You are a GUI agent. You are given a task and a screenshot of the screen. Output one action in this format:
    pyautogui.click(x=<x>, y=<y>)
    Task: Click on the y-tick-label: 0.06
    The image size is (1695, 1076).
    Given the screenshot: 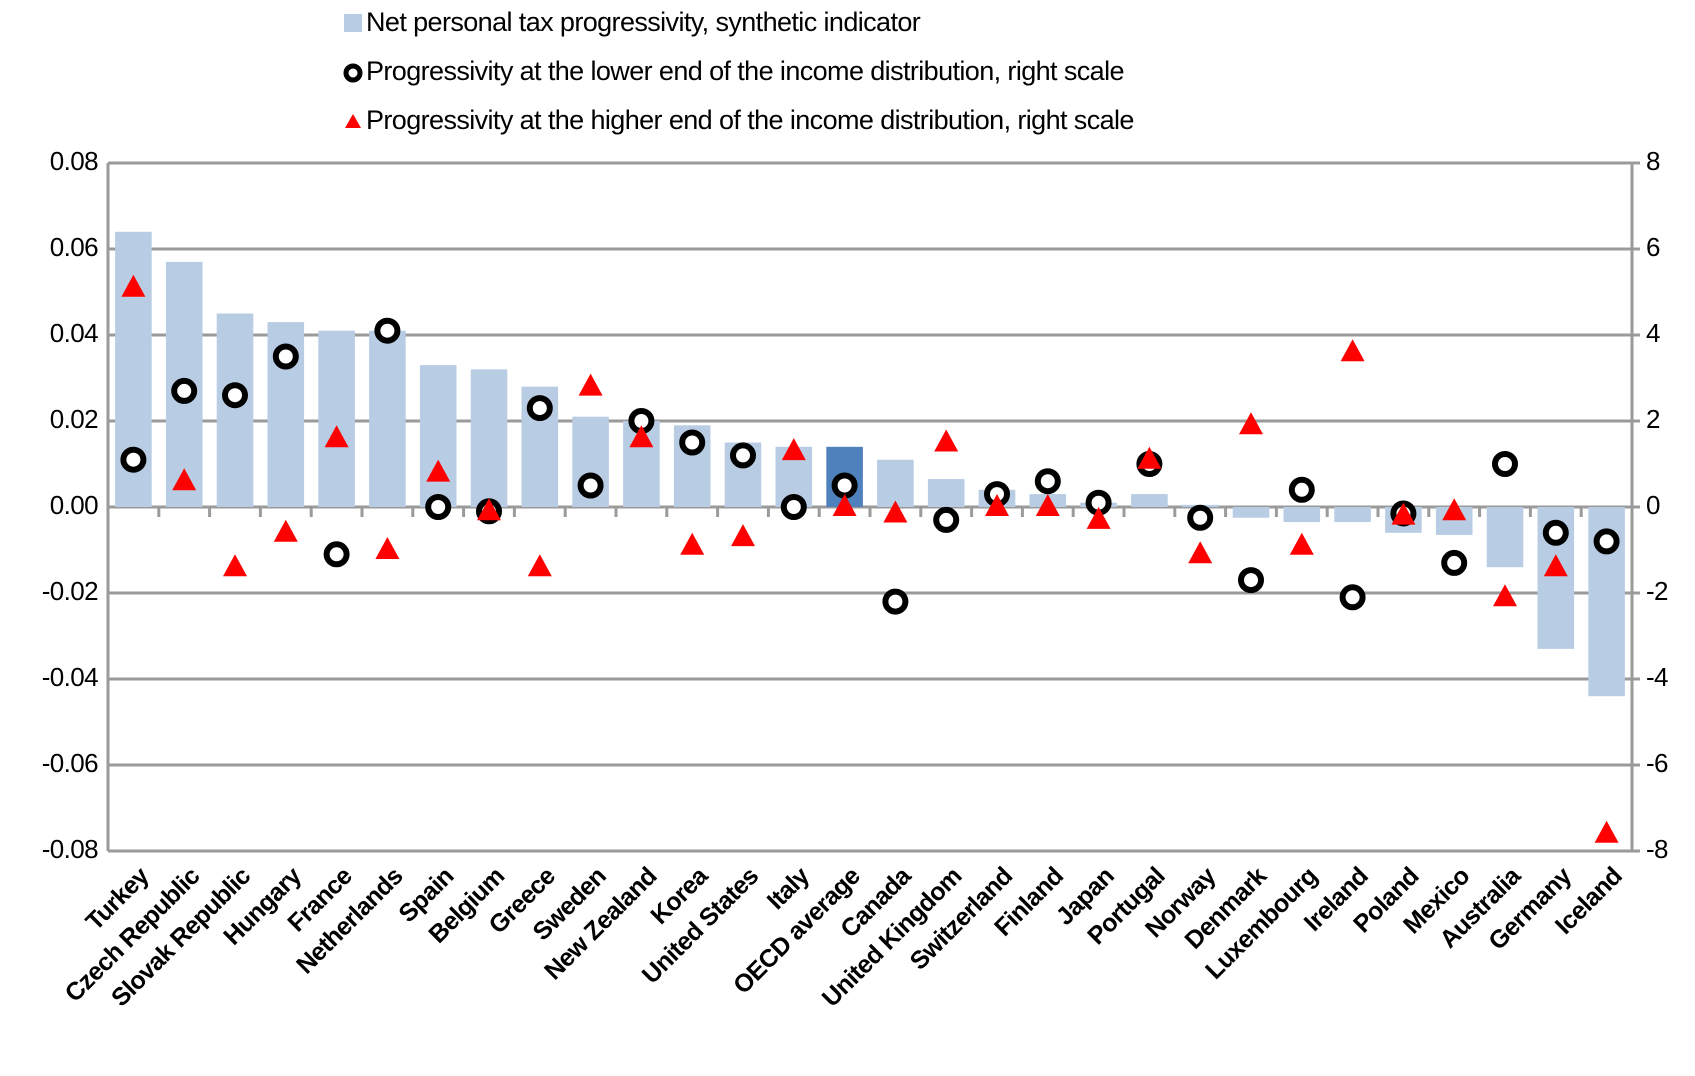 What is the action you would take?
    pyautogui.click(x=74, y=247)
    